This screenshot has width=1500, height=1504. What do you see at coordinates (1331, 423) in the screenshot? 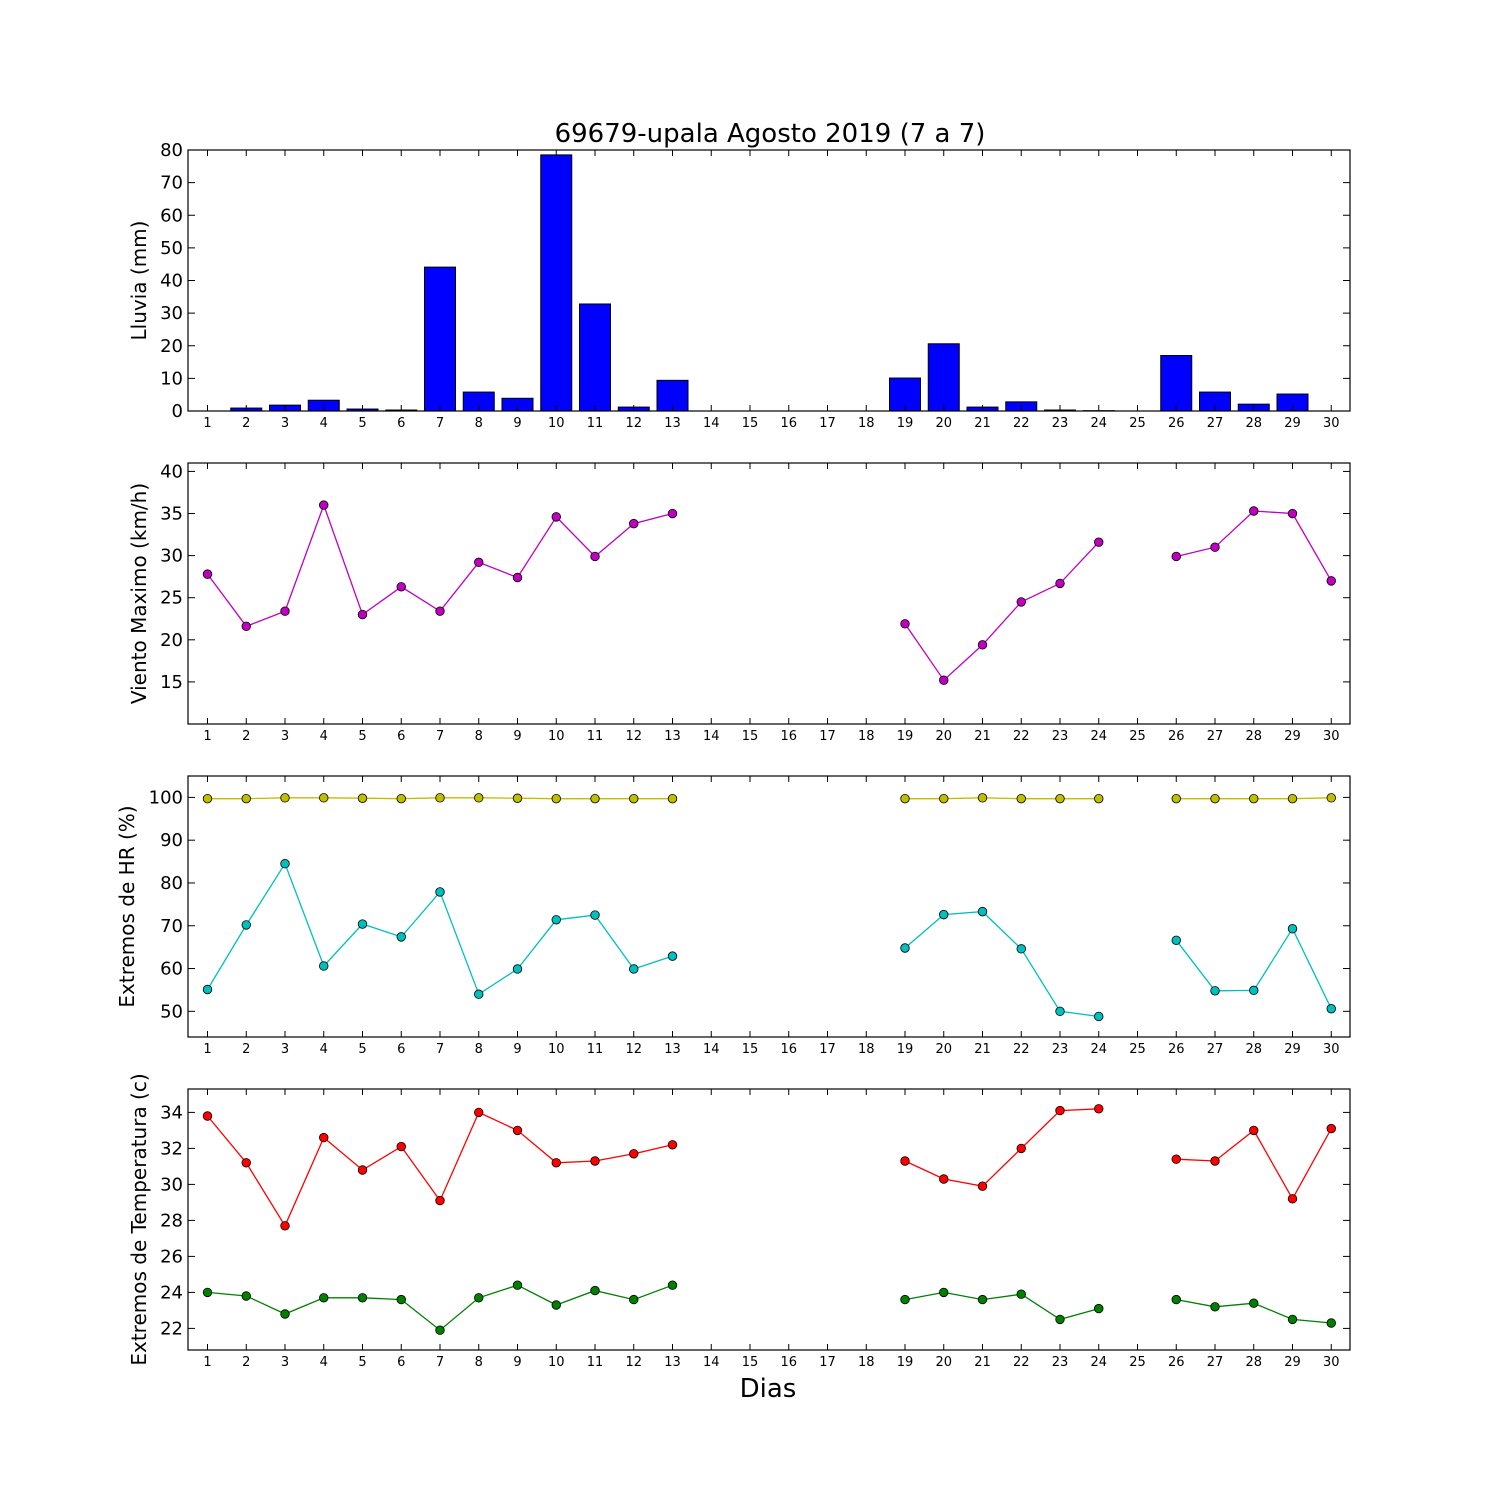
I see `x-tick-label: 30` at bounding box center [1331, 423].